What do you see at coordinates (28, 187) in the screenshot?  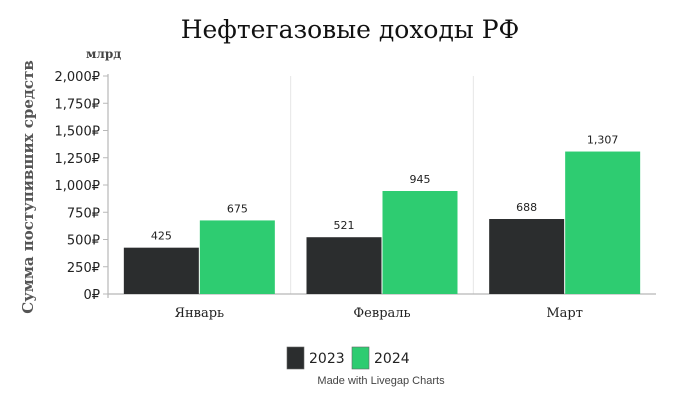 I see `y-axis-label: Сумма поступивших средств` at bounding box center [28, 187].